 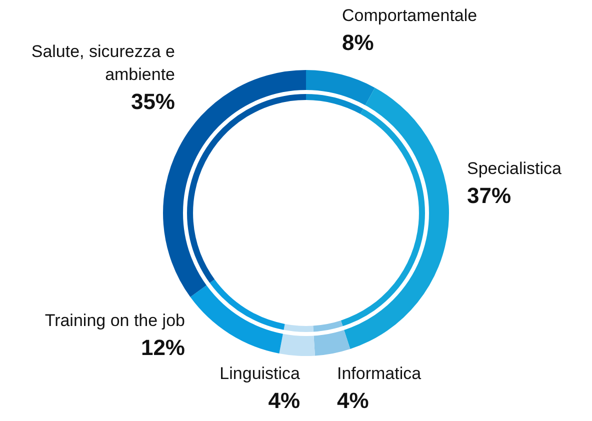 I want to click on slice-label: Comportamentale, so click(x=410, y=16).